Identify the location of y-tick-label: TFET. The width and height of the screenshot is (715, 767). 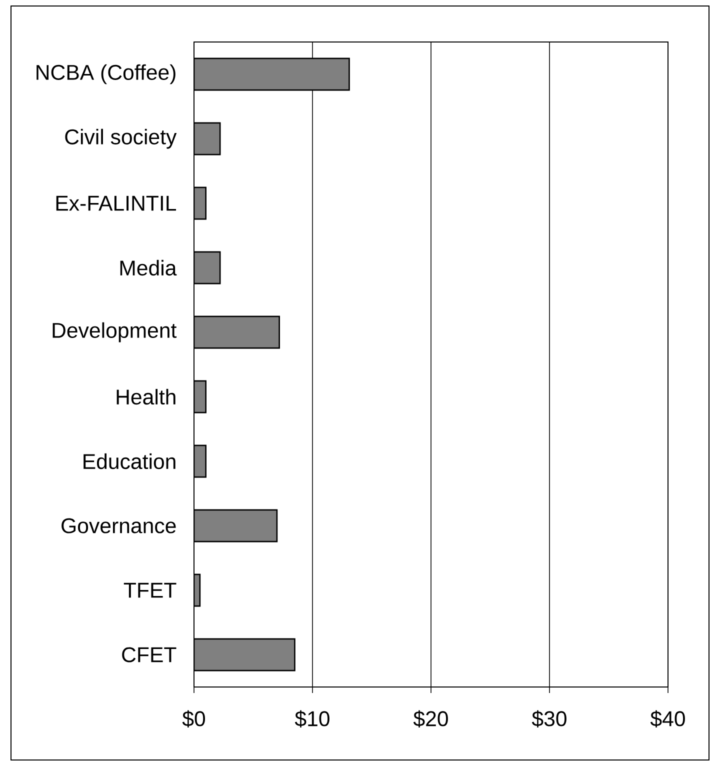
(150, 590).